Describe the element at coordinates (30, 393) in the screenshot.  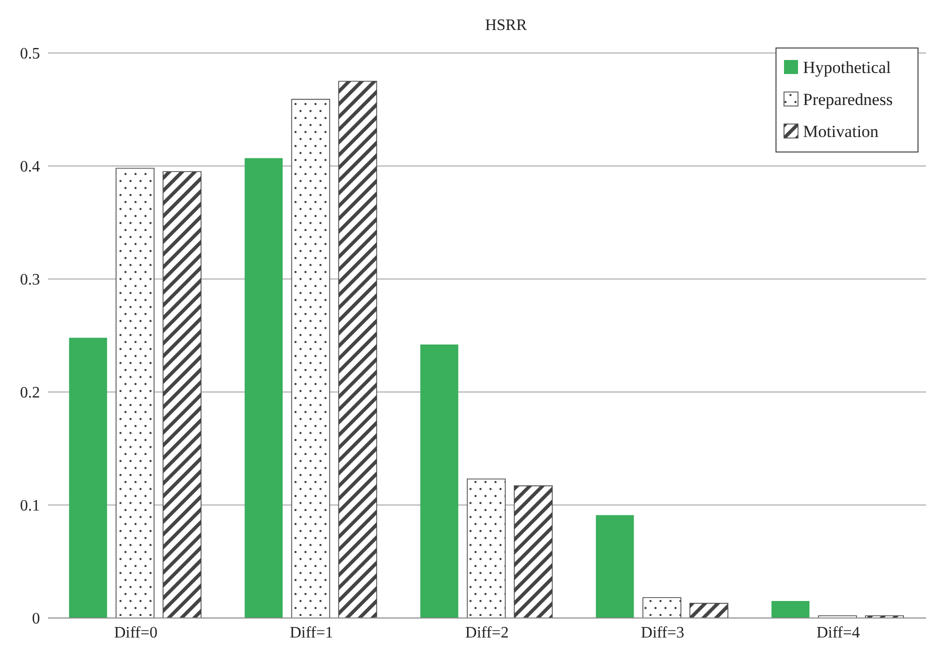
I see `y-tick-label: 0.2` at that location.